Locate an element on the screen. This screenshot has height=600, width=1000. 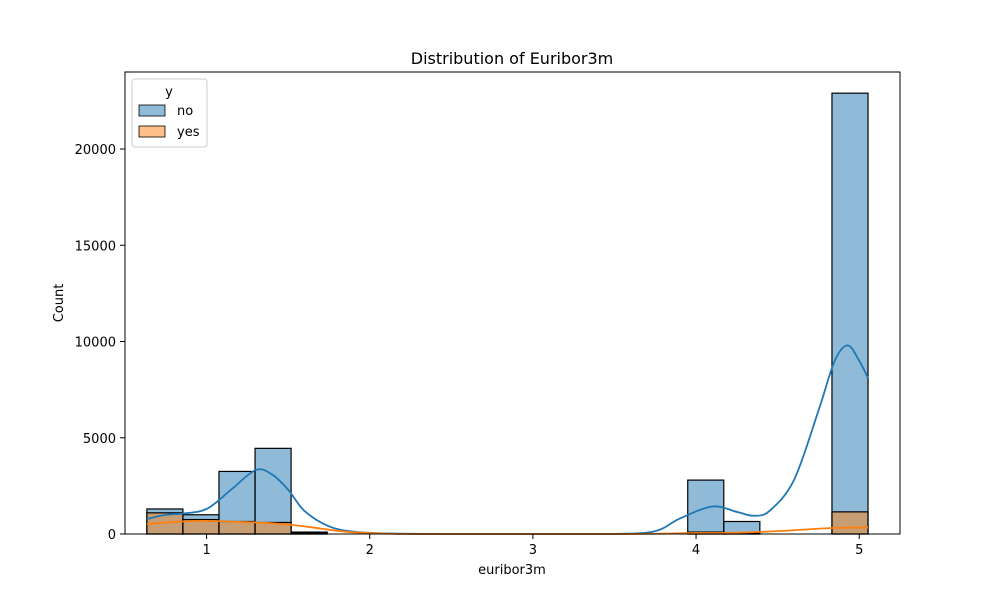
x-tick-label: 5 is located at coordinates (859, 550).